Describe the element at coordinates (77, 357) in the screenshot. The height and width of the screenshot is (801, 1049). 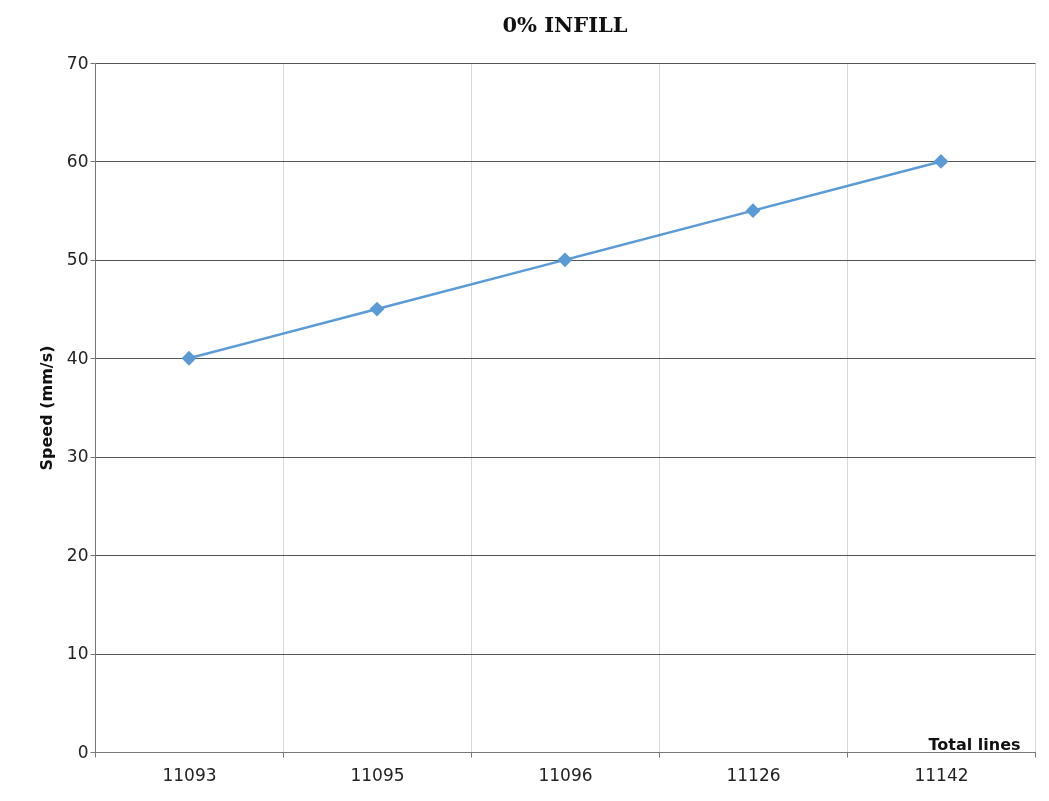
I see `y-tick-label: 40` at that location.